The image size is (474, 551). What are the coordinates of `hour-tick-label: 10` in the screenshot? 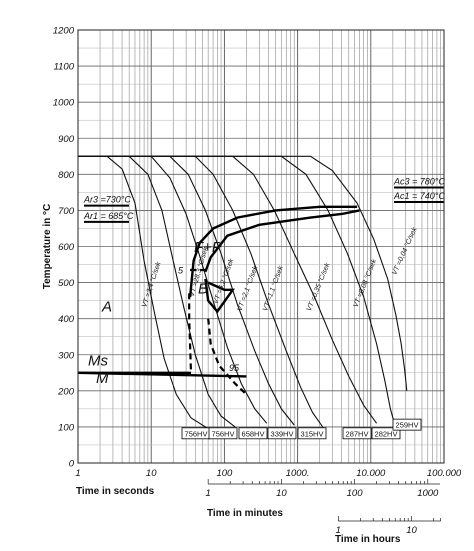 It's located at (411, 530).